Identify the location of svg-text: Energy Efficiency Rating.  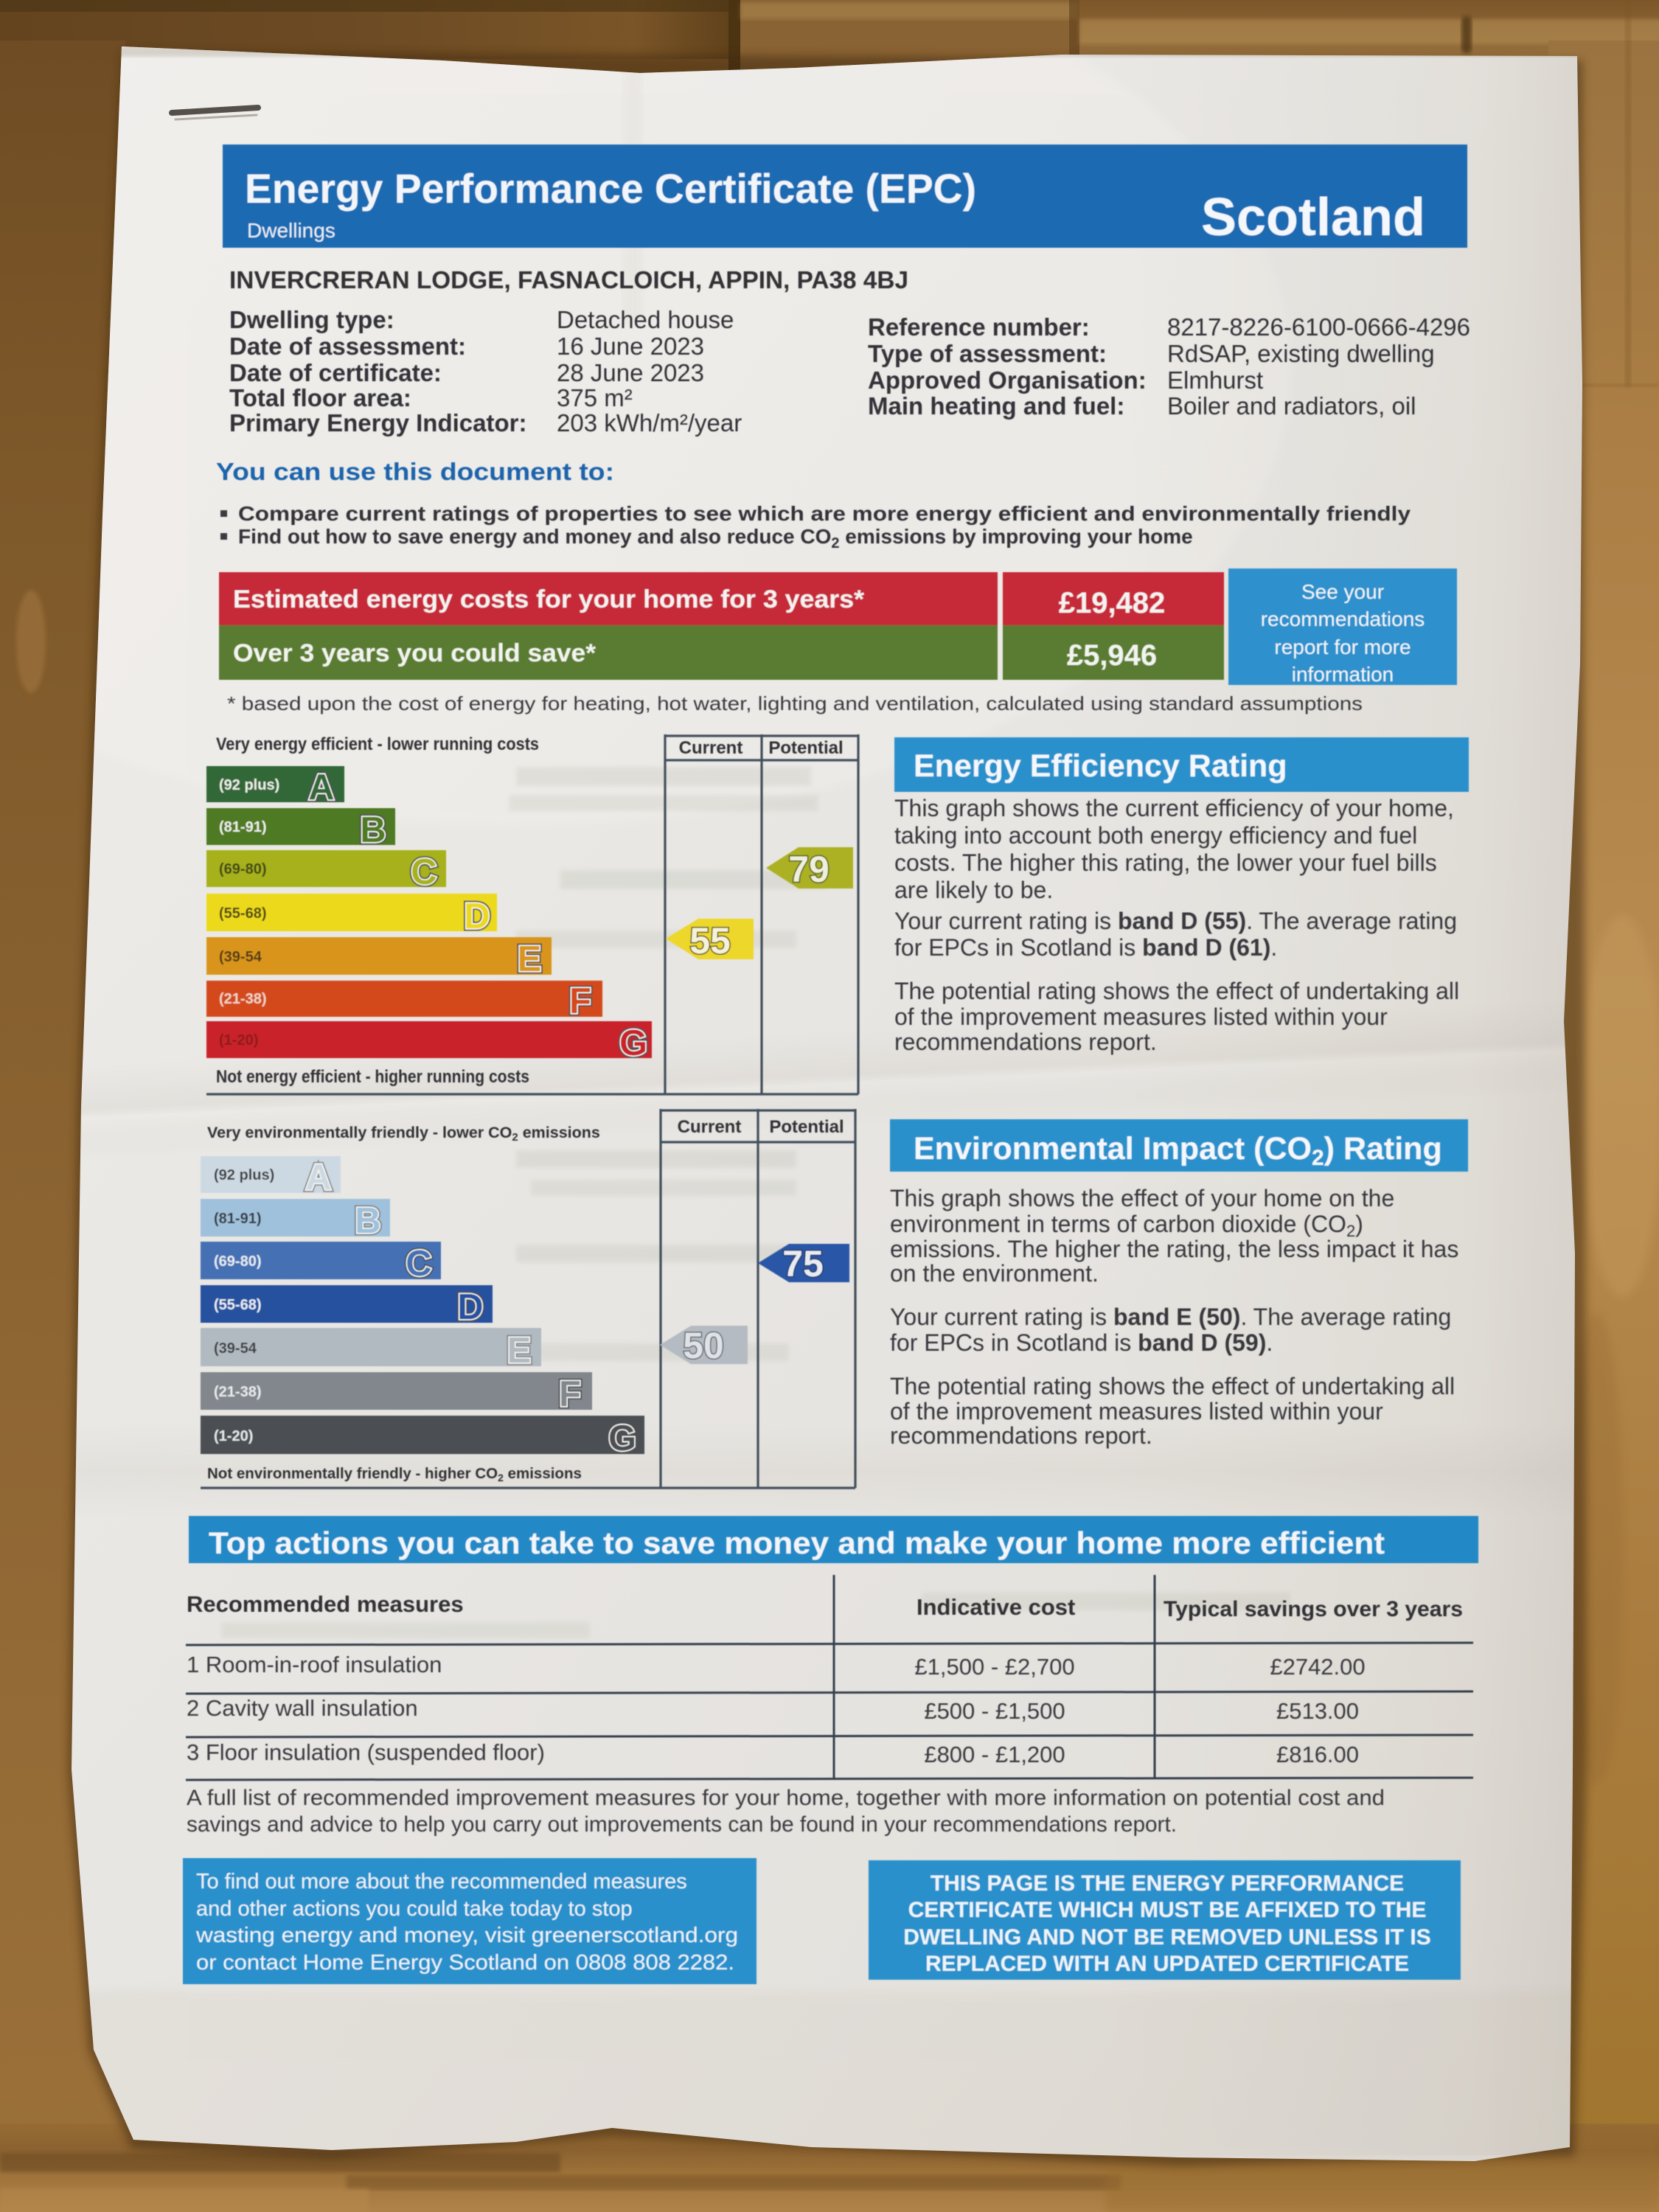
(1100, 766).